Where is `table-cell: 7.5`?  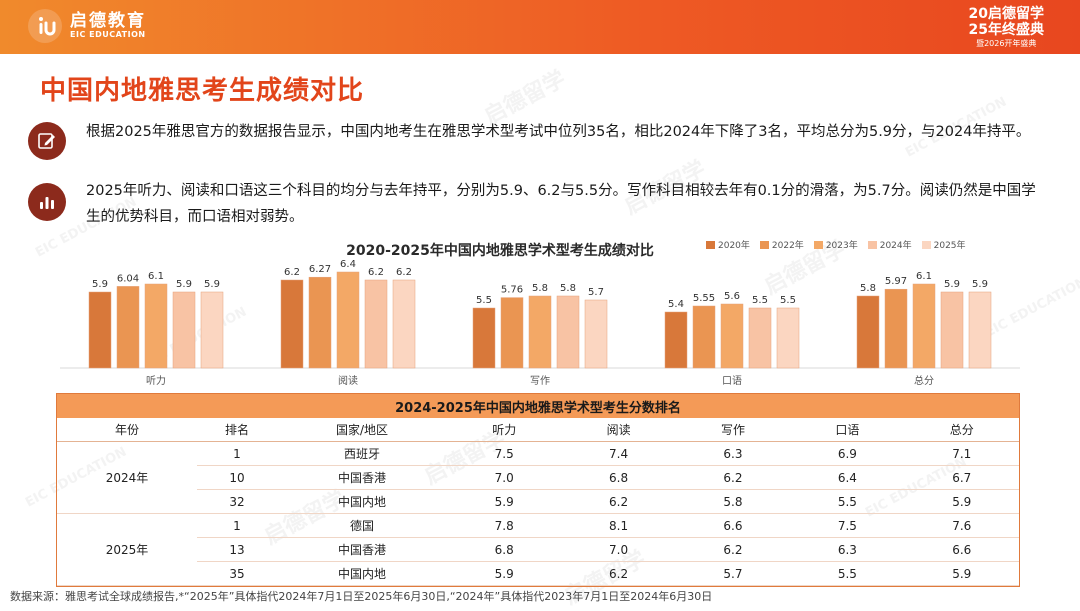 table-cell: 7.5 is located at coordinates (847, 525).